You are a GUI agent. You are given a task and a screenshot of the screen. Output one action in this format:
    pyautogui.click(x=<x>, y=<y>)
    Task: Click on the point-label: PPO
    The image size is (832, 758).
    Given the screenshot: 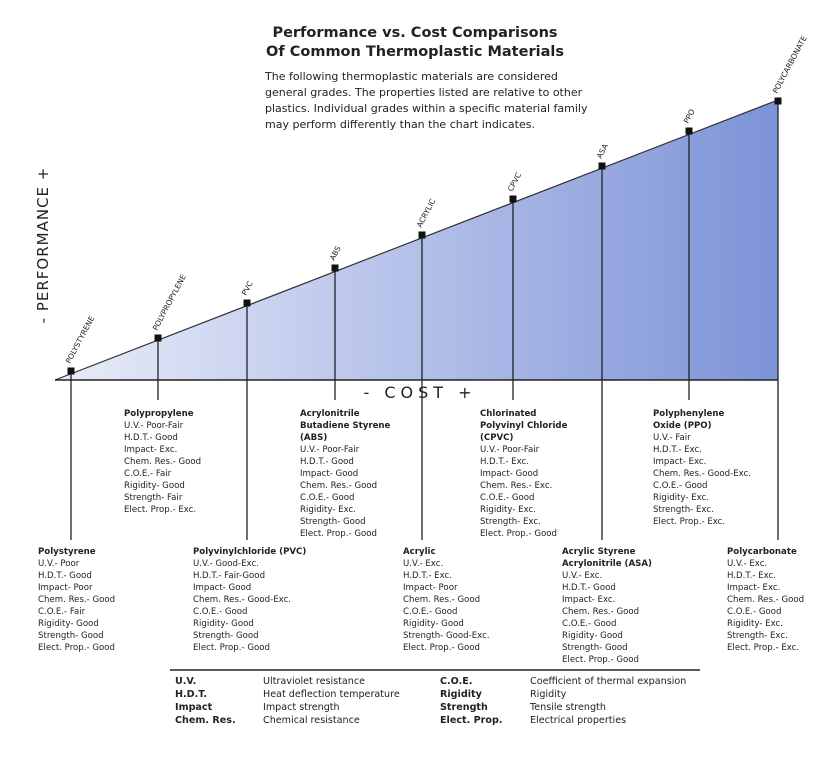 What is the action you would take?
    pyautogui.click(x=689, y=116)
    